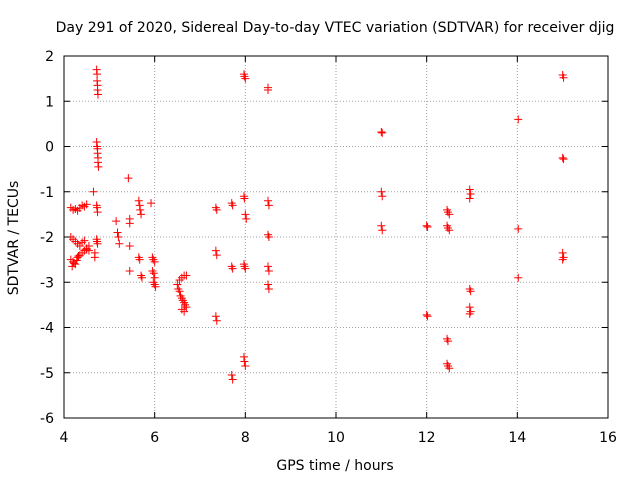 This screenshot has width=640, height=480. What do you see at coordinates (334, 466) in the screenshot?
I see `x-axis-label: GPS time / hours` at bounding box center [334, 466].